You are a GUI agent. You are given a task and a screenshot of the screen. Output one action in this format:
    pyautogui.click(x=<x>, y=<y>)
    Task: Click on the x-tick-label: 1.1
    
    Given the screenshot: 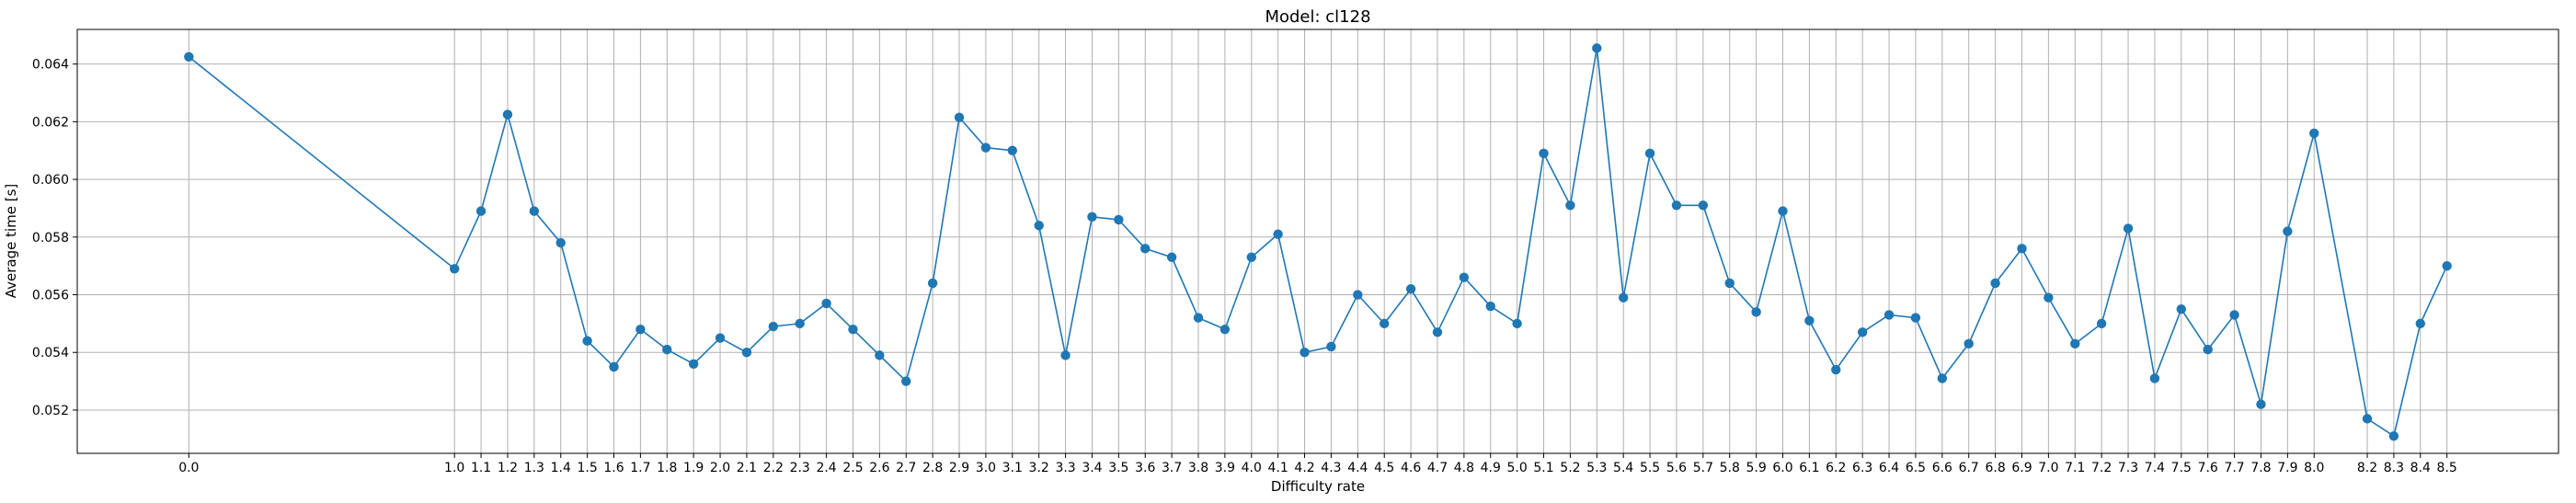 What is the action you would take?
    pyautogui.click(x=481, y=468)
    